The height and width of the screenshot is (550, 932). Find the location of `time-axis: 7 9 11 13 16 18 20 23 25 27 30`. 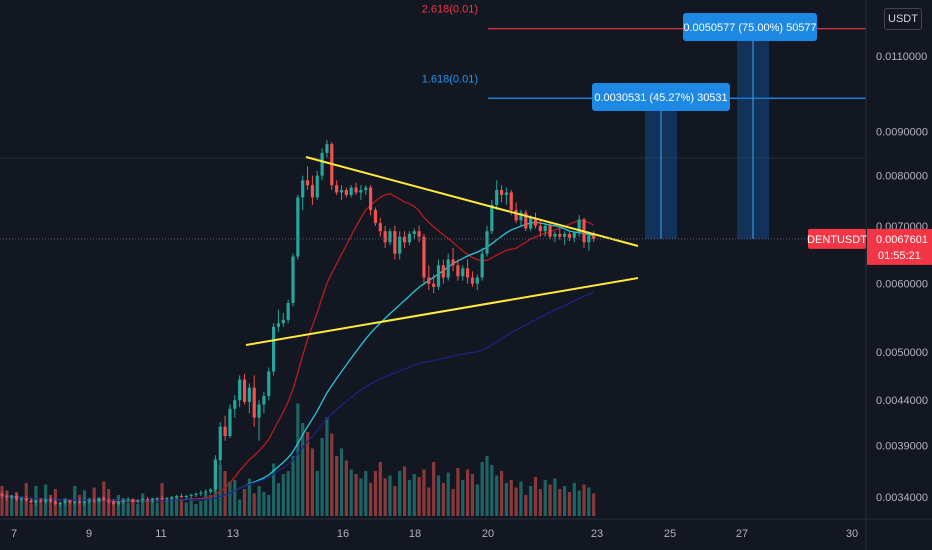

time-axis: 7 9 11 13 16 18 20 23 25 27 30 is located at coordinates (434, 534).